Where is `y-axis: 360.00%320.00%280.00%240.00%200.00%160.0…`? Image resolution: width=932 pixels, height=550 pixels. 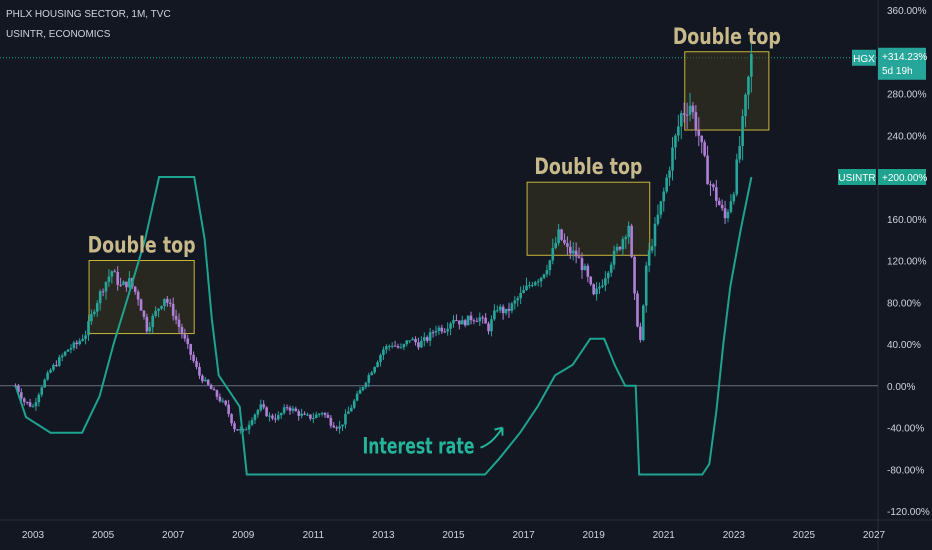
y-axis: 360.00%320.00%280.00%240.00%200.00%160.0… is located at coordinates (908, 262).